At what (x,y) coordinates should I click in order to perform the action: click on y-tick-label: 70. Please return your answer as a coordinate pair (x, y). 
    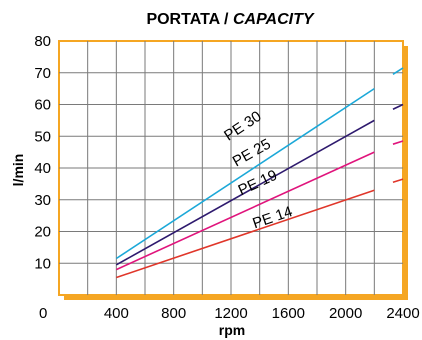
    Looking at the image, I should click on (42, 73).